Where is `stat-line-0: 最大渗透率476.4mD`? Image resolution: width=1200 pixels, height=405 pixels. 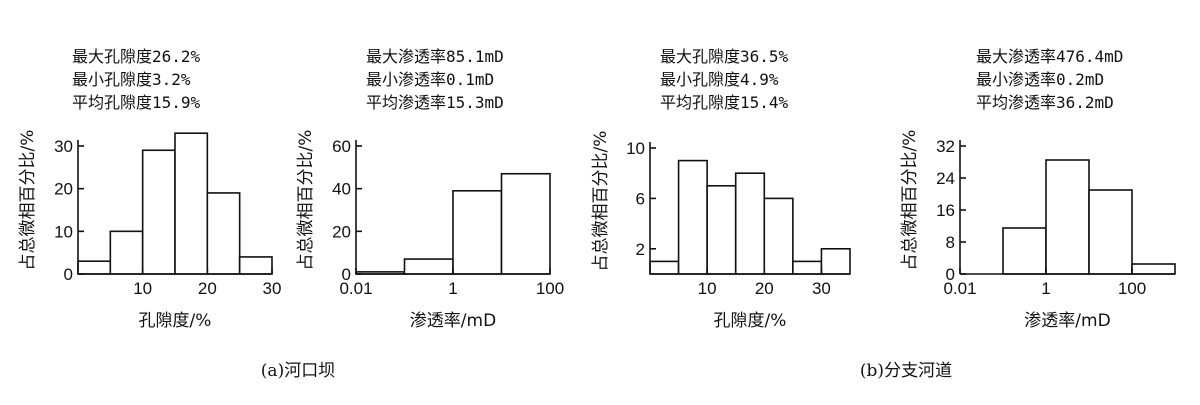
stat-line-0: 最大渗透率476.4mD is located at coordinates (1049, 56).